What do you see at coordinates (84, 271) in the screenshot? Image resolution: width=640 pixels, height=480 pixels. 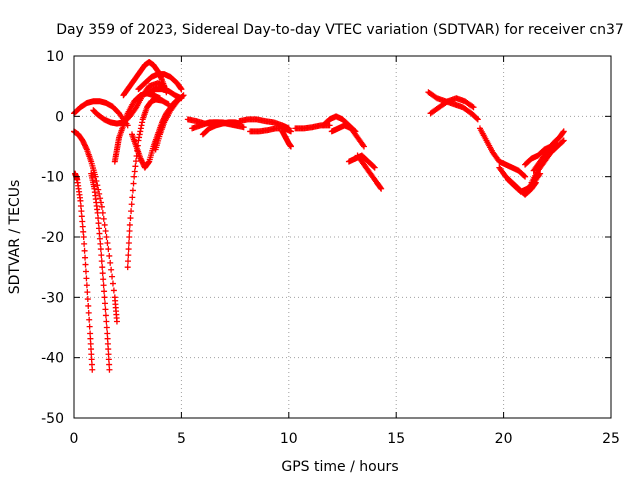 I see `series-track-k` at bounding box center [84, 271].